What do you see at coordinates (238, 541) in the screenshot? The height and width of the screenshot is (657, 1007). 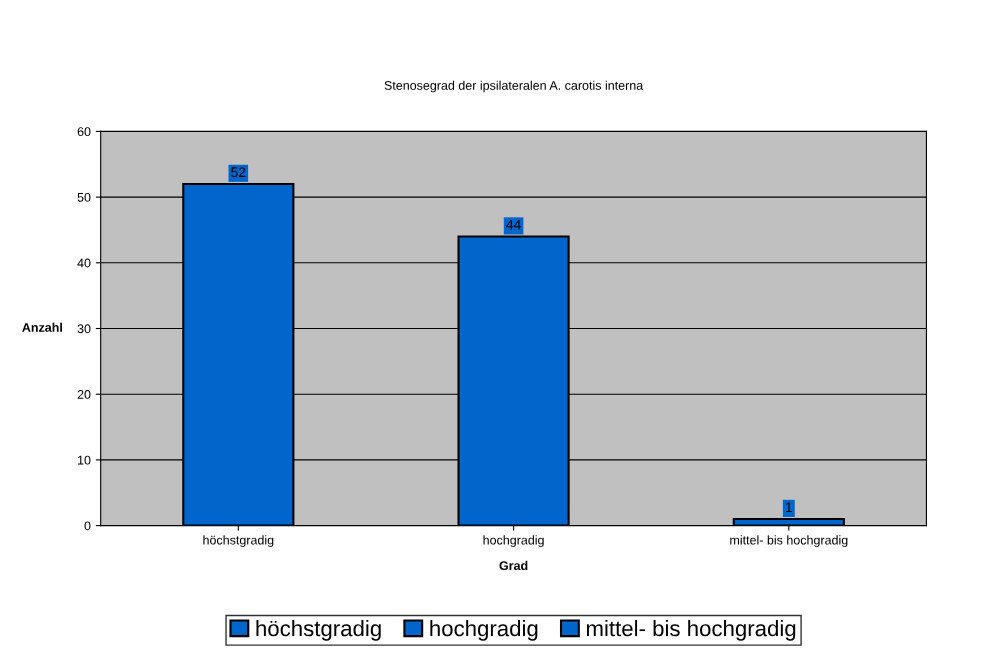 I see `x-tick-label: höchstgradig` at bounding box center [238, 541].